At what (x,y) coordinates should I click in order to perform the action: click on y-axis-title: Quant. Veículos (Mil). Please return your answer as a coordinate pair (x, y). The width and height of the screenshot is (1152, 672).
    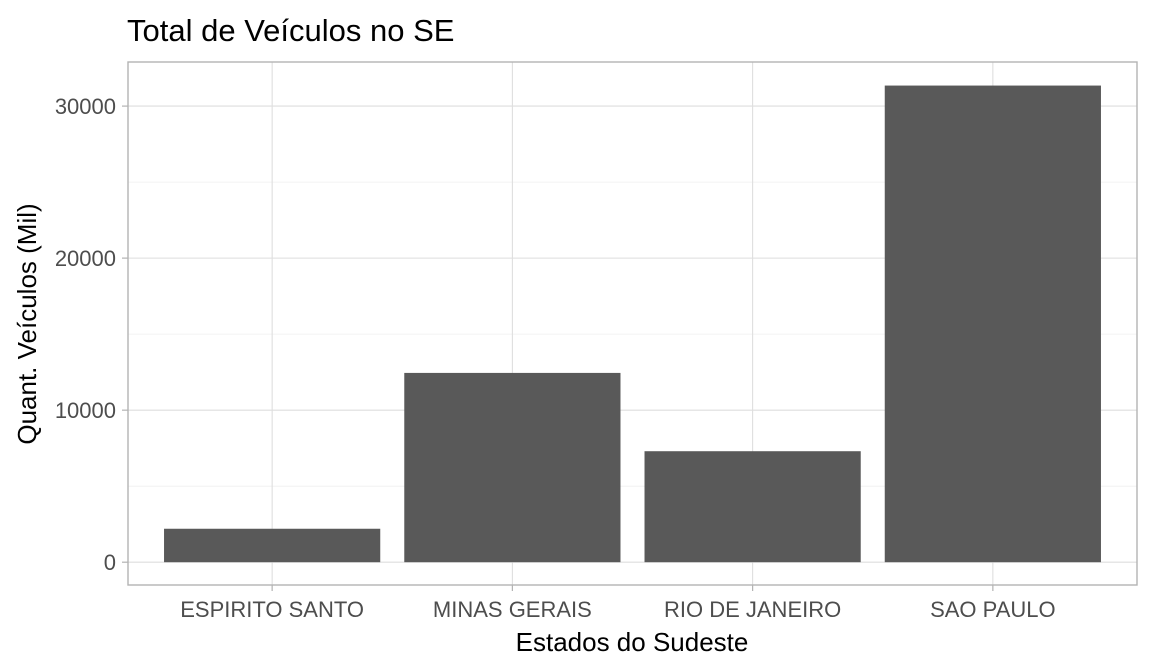
    Looking at the image, I should click on (27, 323).